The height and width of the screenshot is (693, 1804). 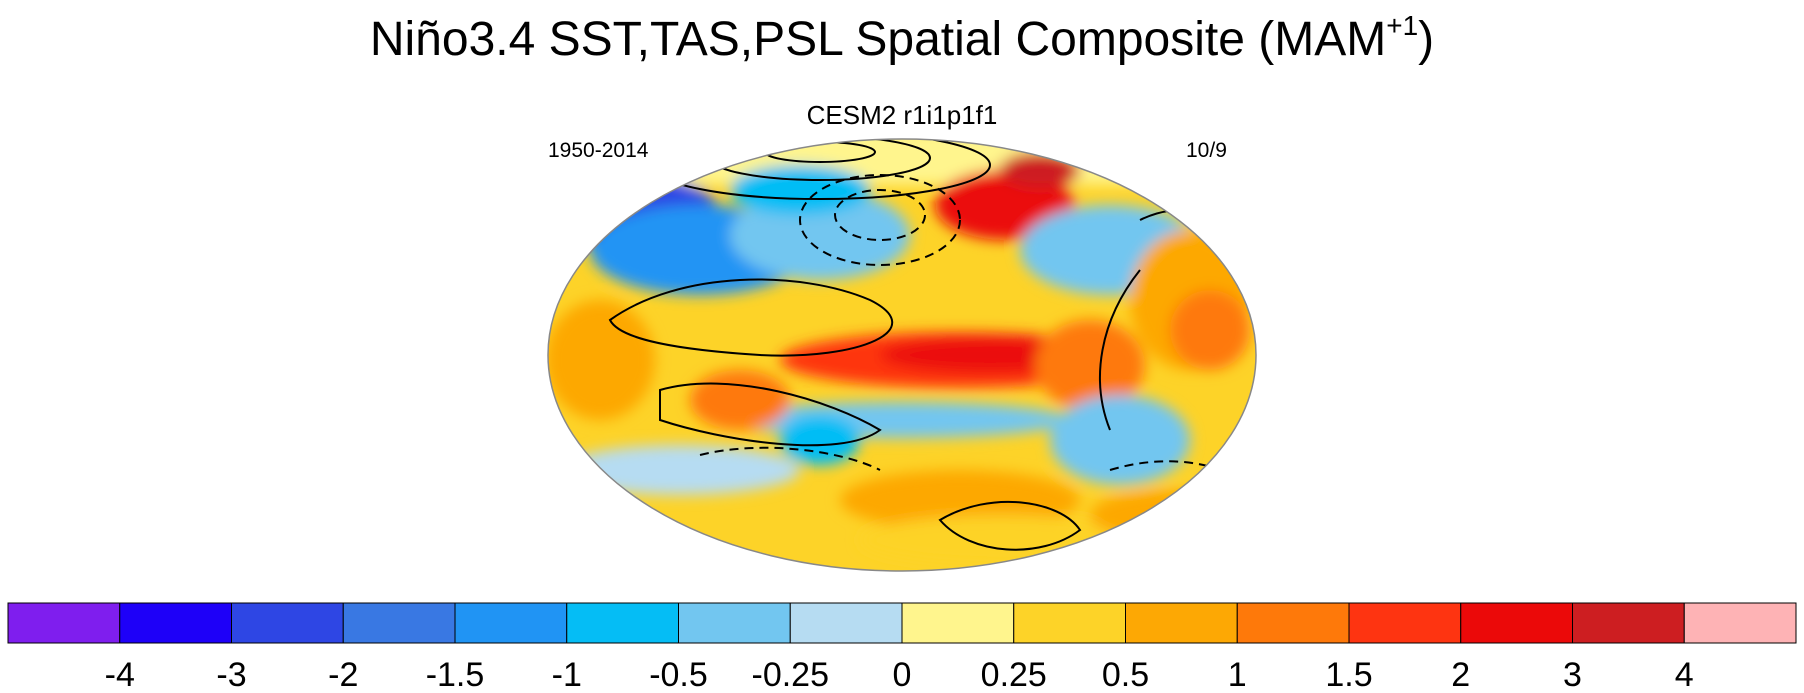 I want to click on colorbar-boxes, so click(x=902, y=623).